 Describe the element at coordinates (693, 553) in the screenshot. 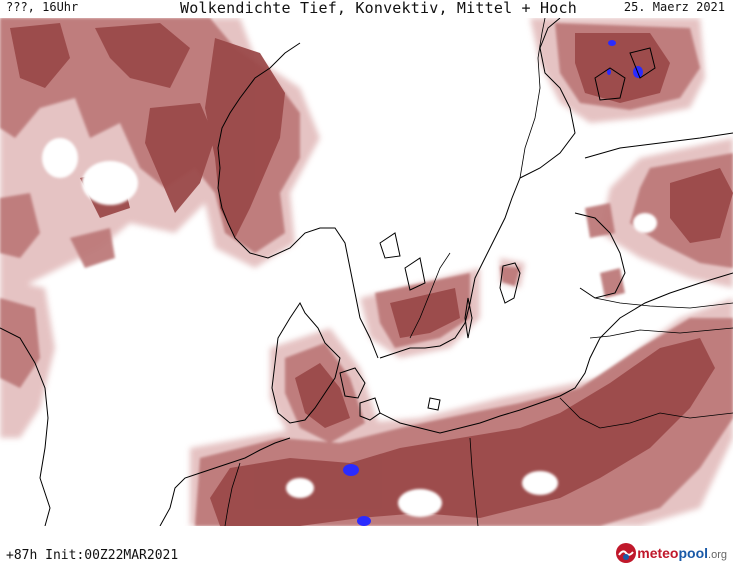

I see `logo-pool: pool` at that location.